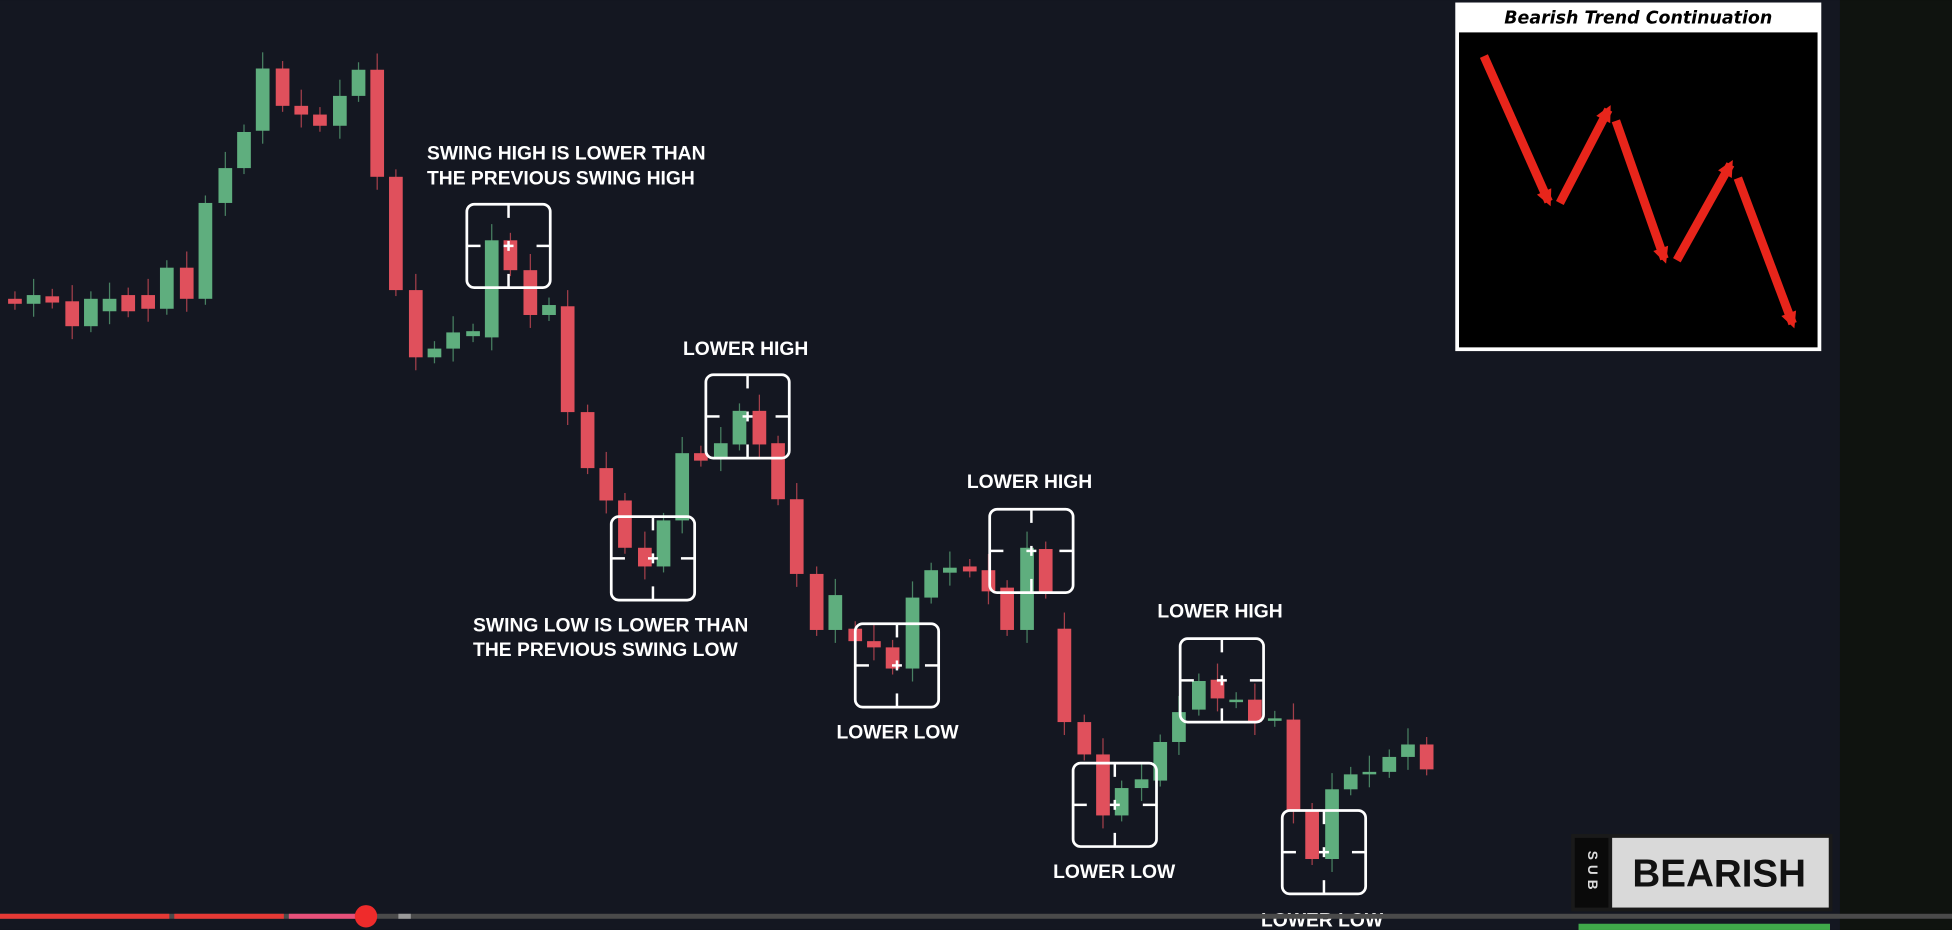 This screenshot has height=930, width=1952. I want to click on badge-side, so click(1591, 872).